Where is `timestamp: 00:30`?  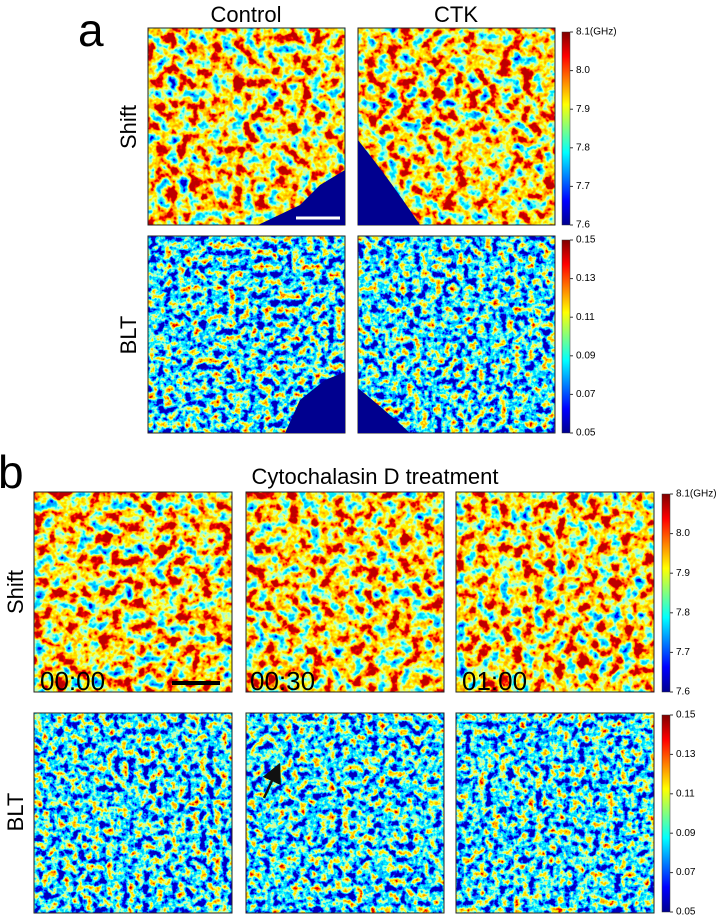 timestamp: 00:30 is located at coordinates (282, 681).